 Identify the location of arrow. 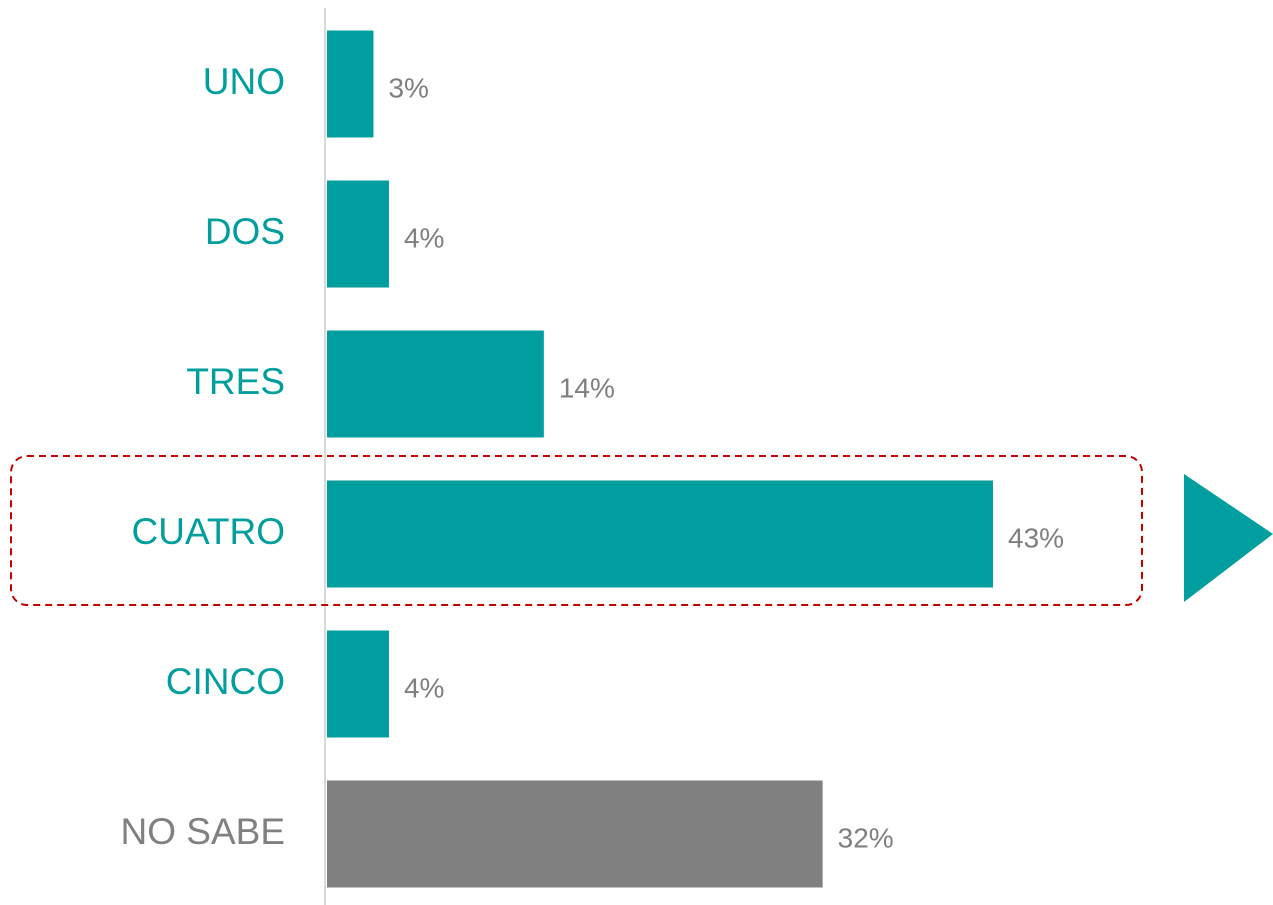
(1228, 538).